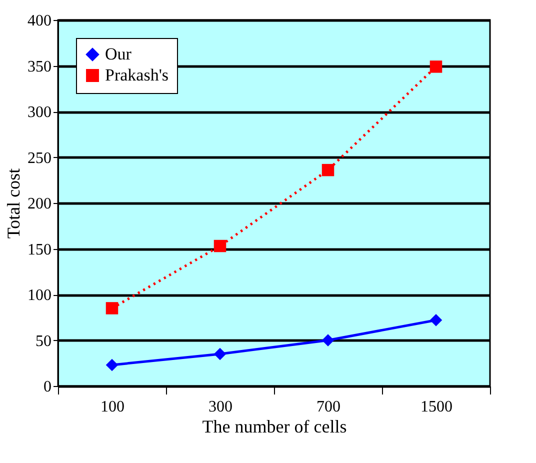 Image resolution: width=536 pixels, height=463 pixels. What do you see at coordinates (40, 295) in the screenshot?
I see `y-tick-label: 100` at bounding box center [40, 295].